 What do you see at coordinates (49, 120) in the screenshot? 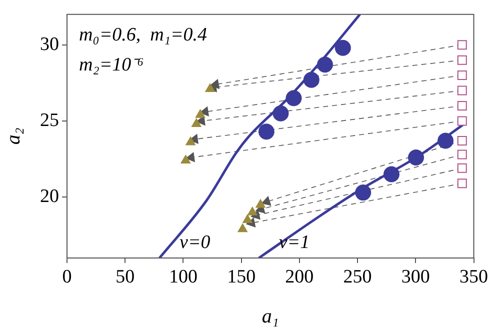
I see `y-tick-label: 25` at bounding box center [49, 120].